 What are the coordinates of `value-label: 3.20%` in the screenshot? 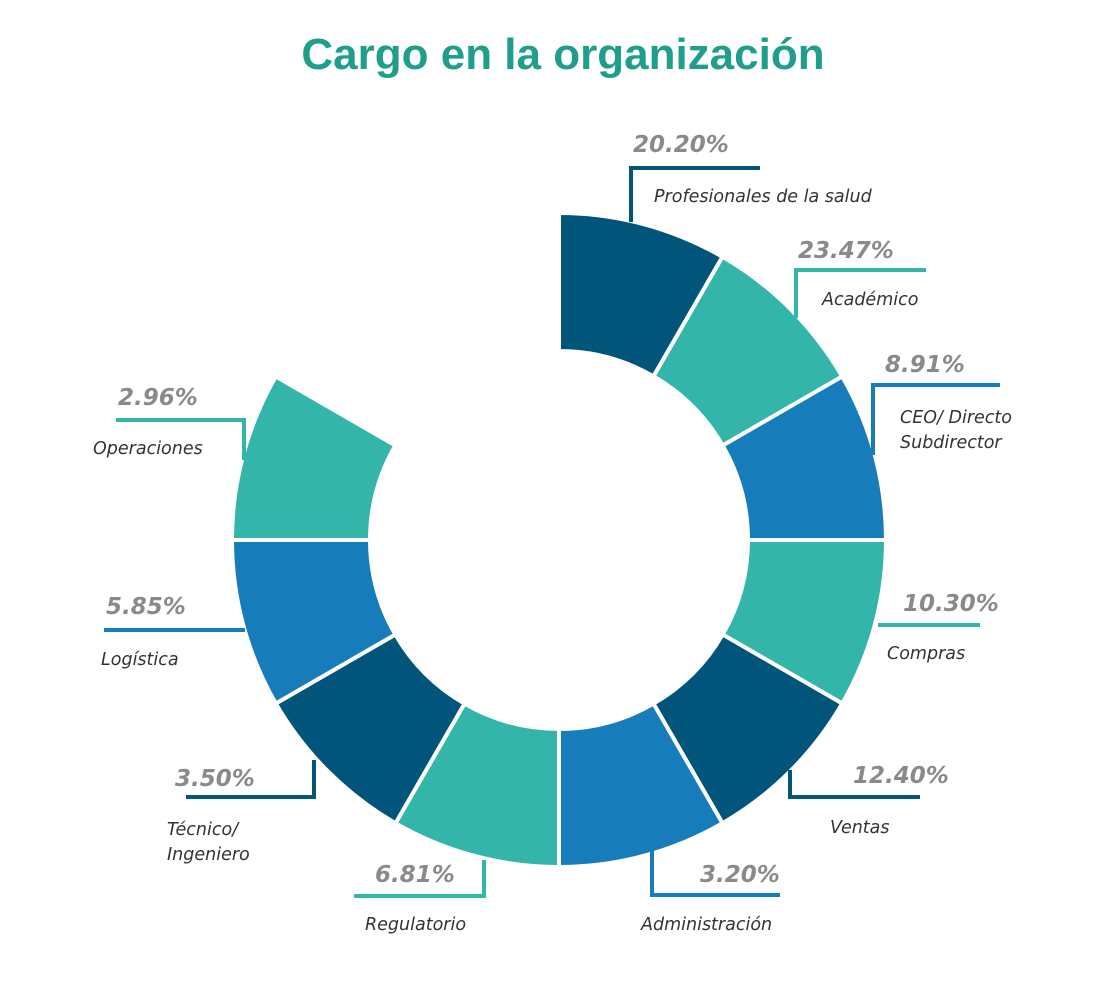 It's located at (740, 875).